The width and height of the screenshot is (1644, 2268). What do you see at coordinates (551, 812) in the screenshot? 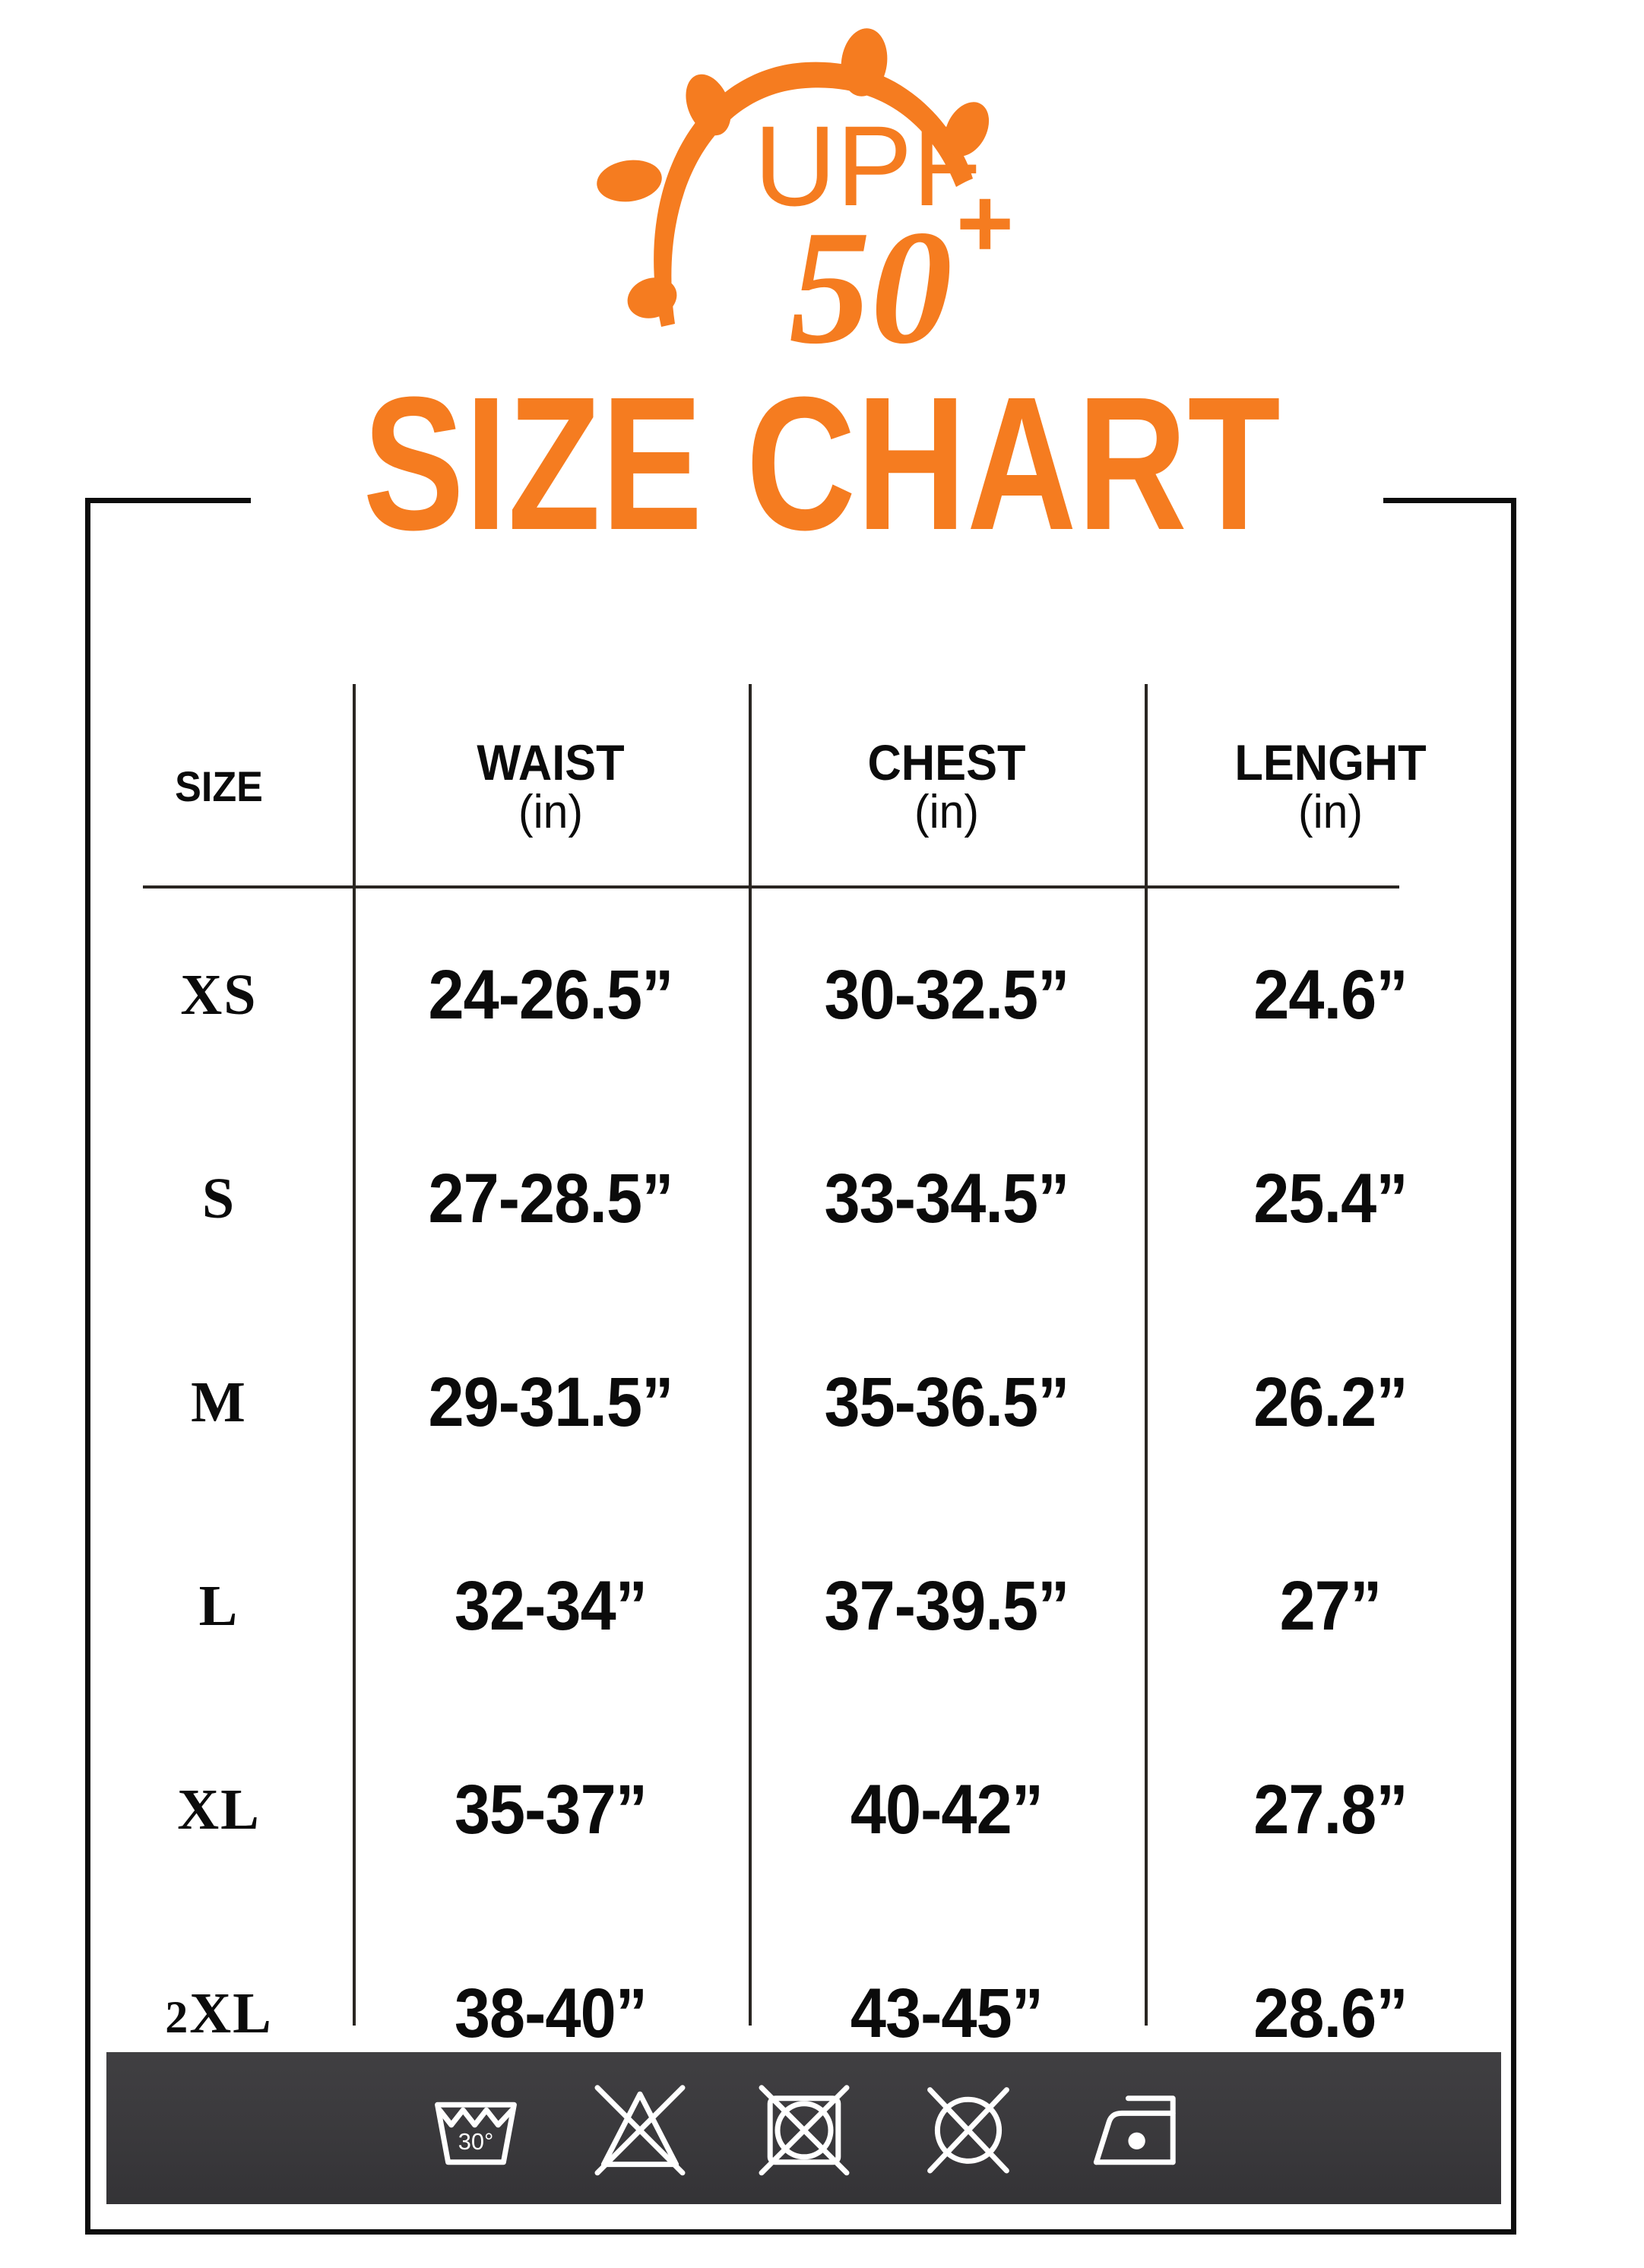
I see `header-waist-unit: (in)` at bounding box center [551, 812].